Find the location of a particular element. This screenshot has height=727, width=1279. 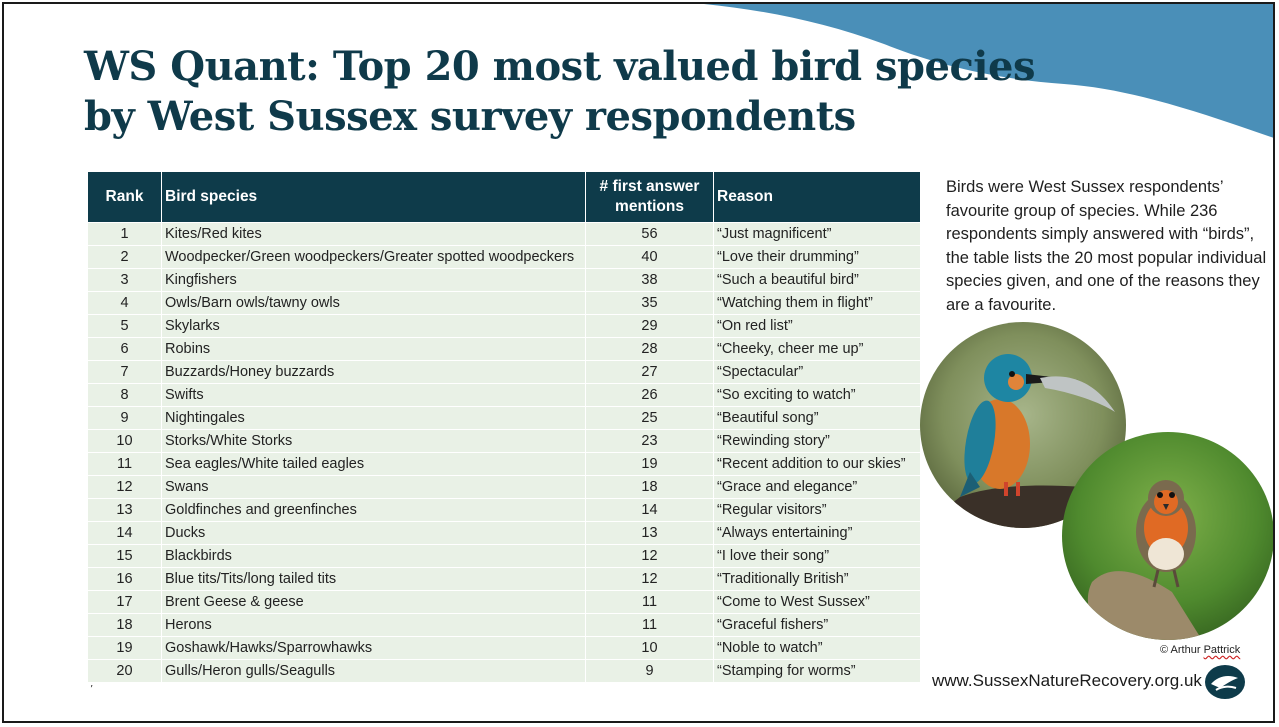

cell-reason: “Grace and elegance” is located at coordinates (817, 486).